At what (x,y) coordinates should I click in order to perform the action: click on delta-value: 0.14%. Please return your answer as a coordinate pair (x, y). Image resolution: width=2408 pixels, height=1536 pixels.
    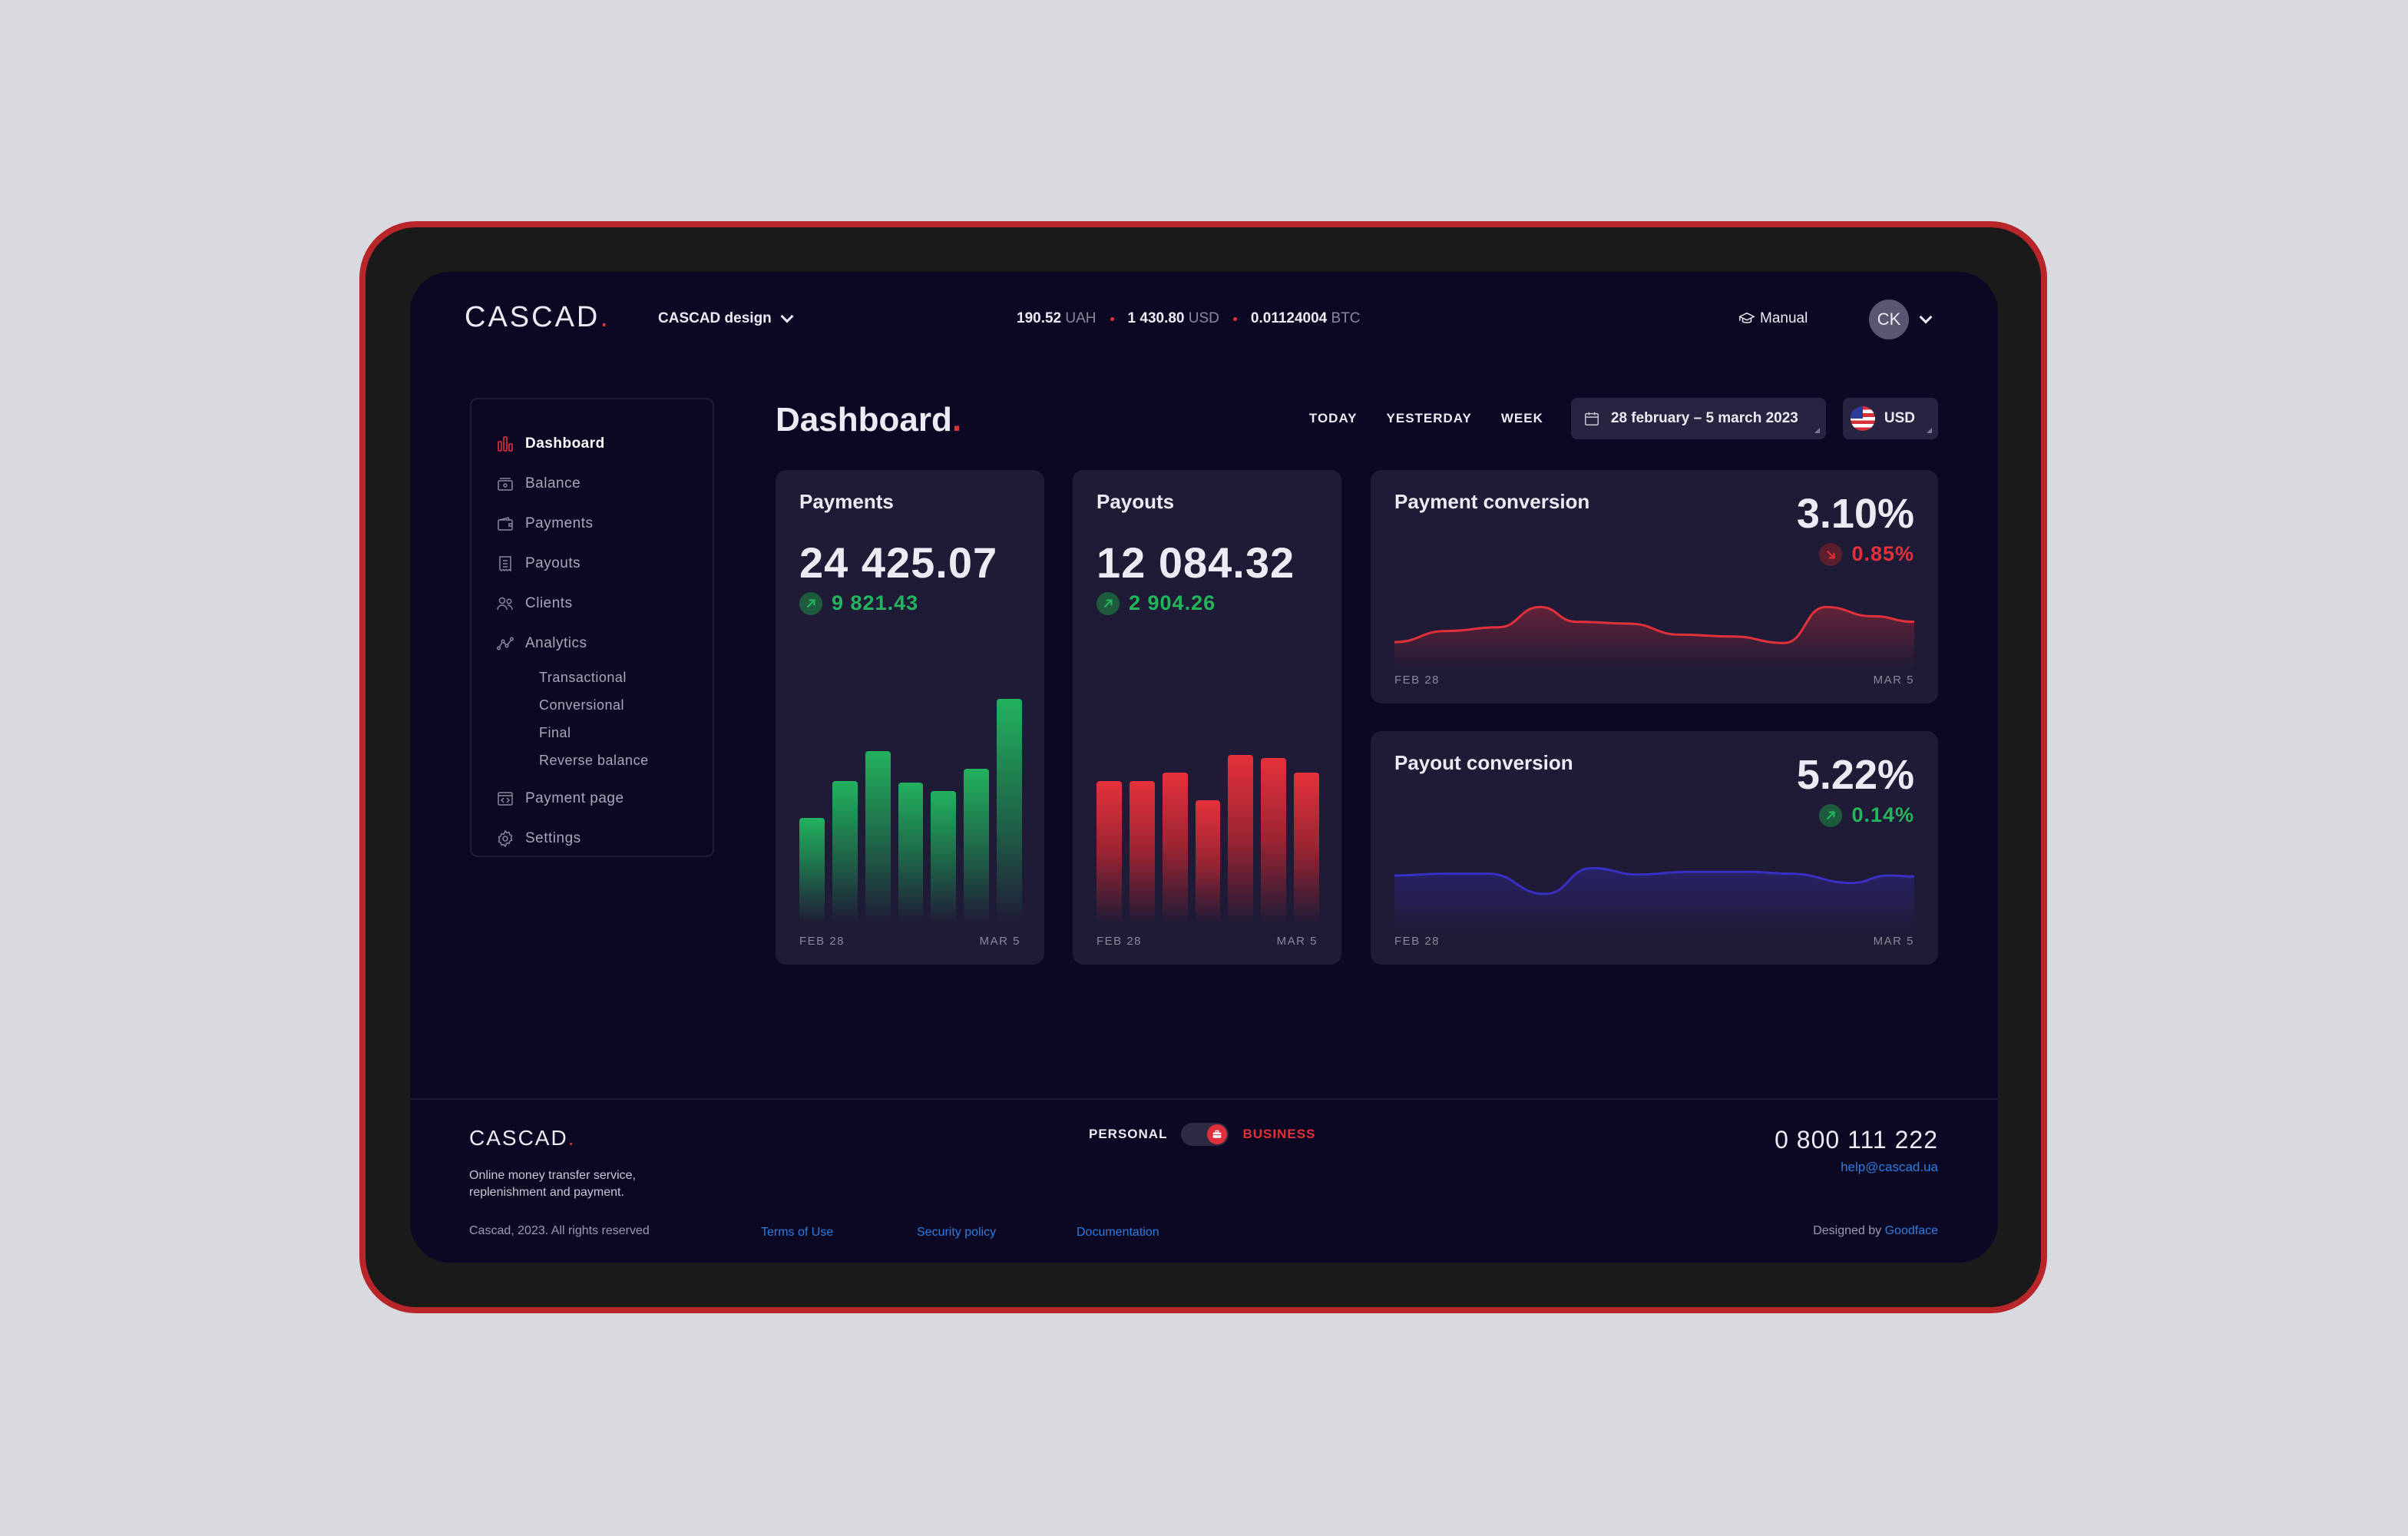
    Looking at the image, I should click on (1883, 814).